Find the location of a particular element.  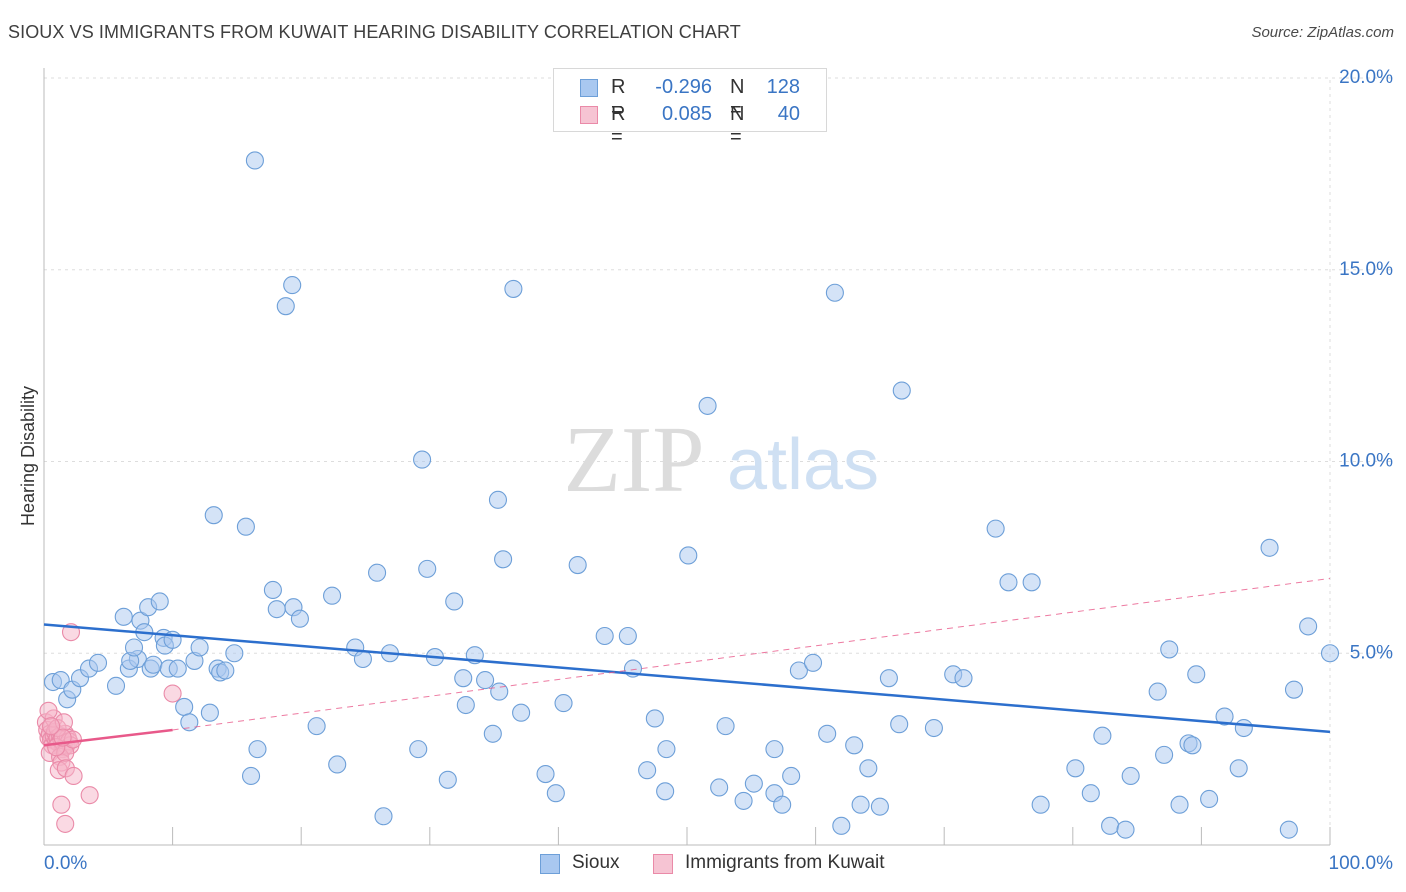

y-tick-label: 5.0% is located at coordinates (1371, 652).